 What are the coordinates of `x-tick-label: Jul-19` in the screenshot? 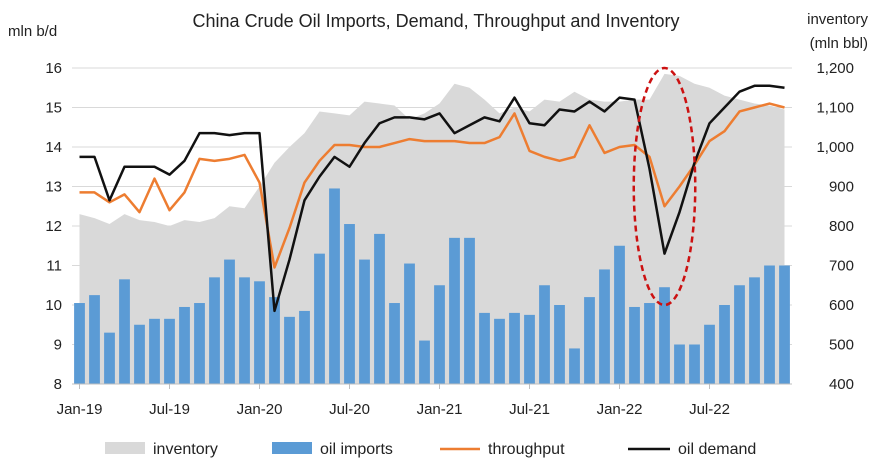 It's located at (169, 409).